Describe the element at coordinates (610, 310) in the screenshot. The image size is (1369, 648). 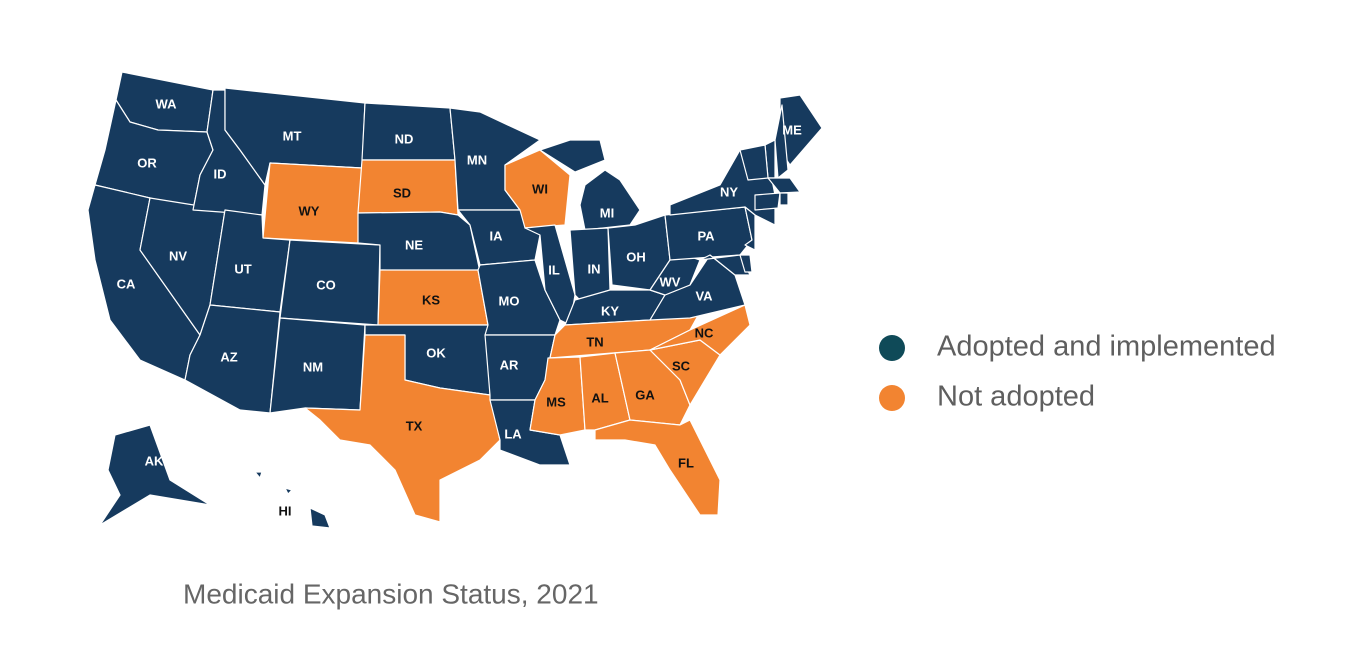
I see `state-label: KY` at that location.